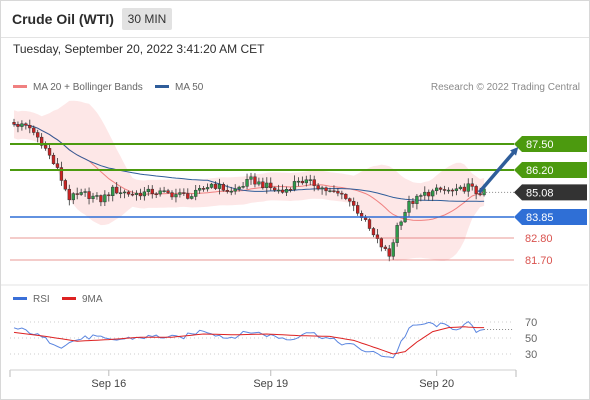 This screenshot has height=400, width=590. Describe the element at coordinates (189, 87) in the screenshot. I see `ma50-legend-label: MA 50` at that location.